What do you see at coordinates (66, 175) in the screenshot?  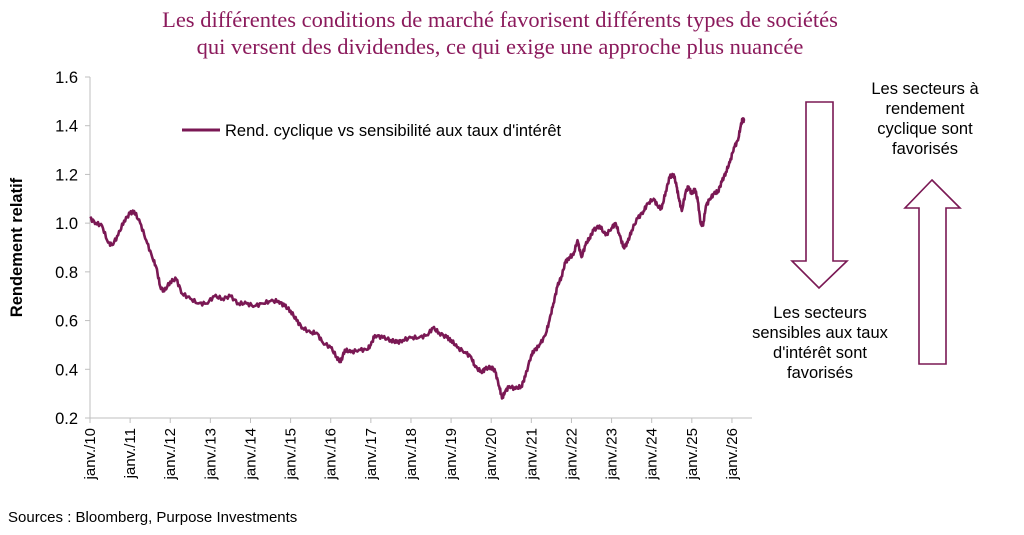 I see `y-tick-label: 1.2` at bounding box center [66, 175].